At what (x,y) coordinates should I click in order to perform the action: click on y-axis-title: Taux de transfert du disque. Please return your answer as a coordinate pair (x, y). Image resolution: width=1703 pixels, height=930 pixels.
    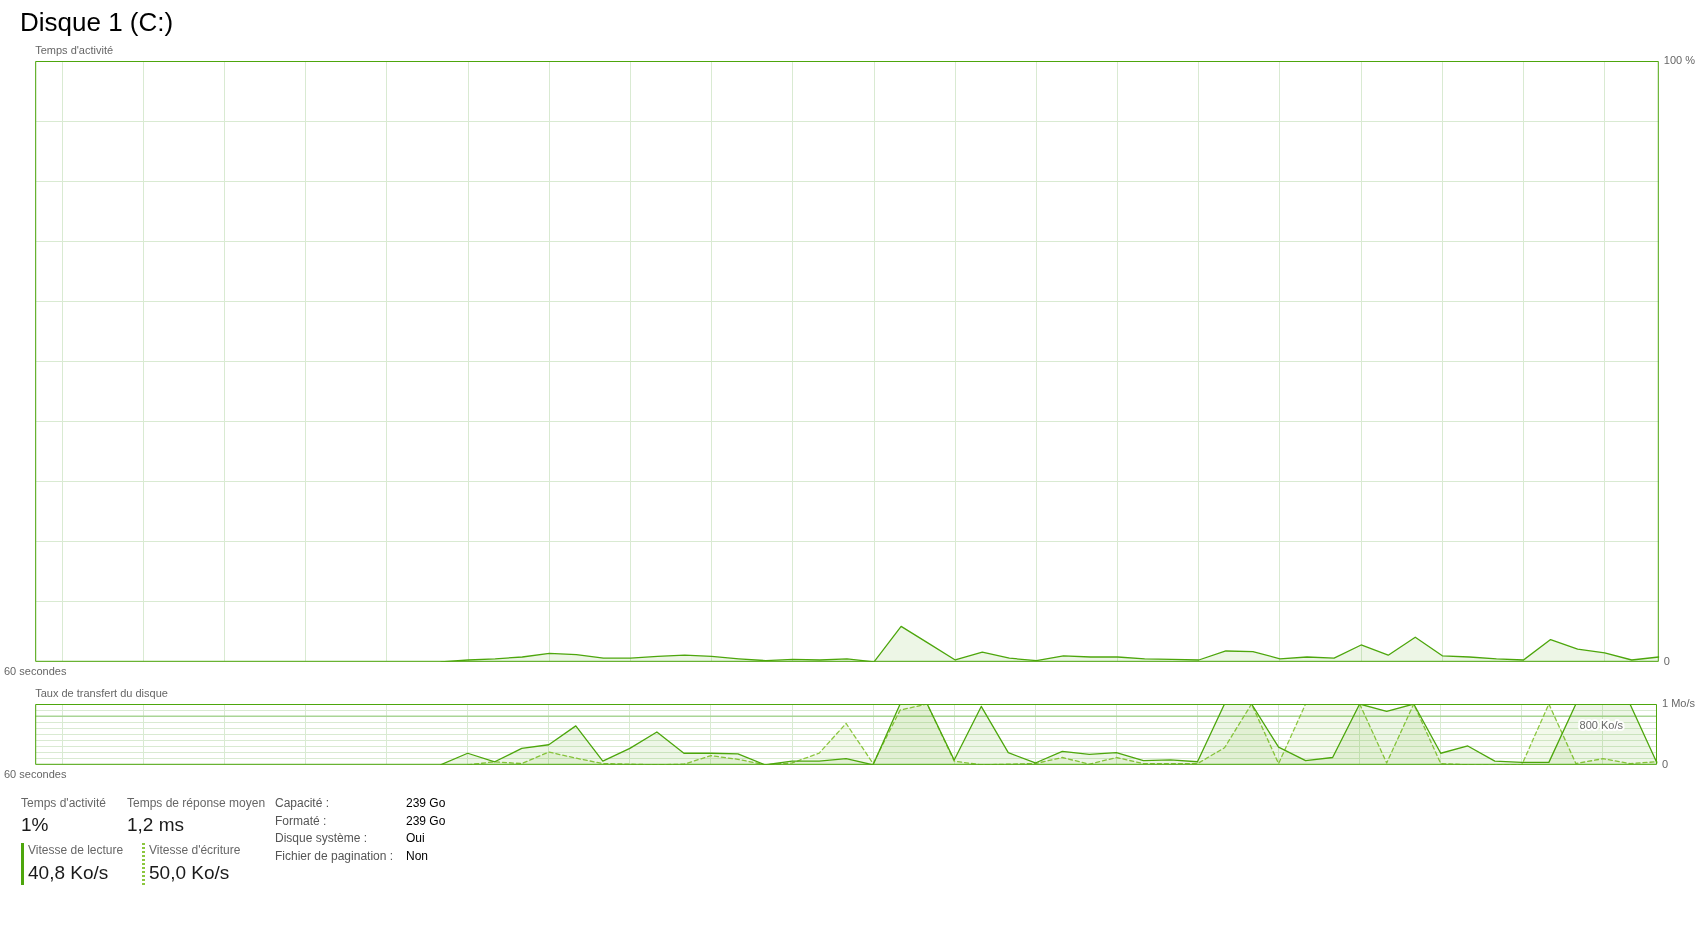
    Looking at the image, I should click on (101, 693).